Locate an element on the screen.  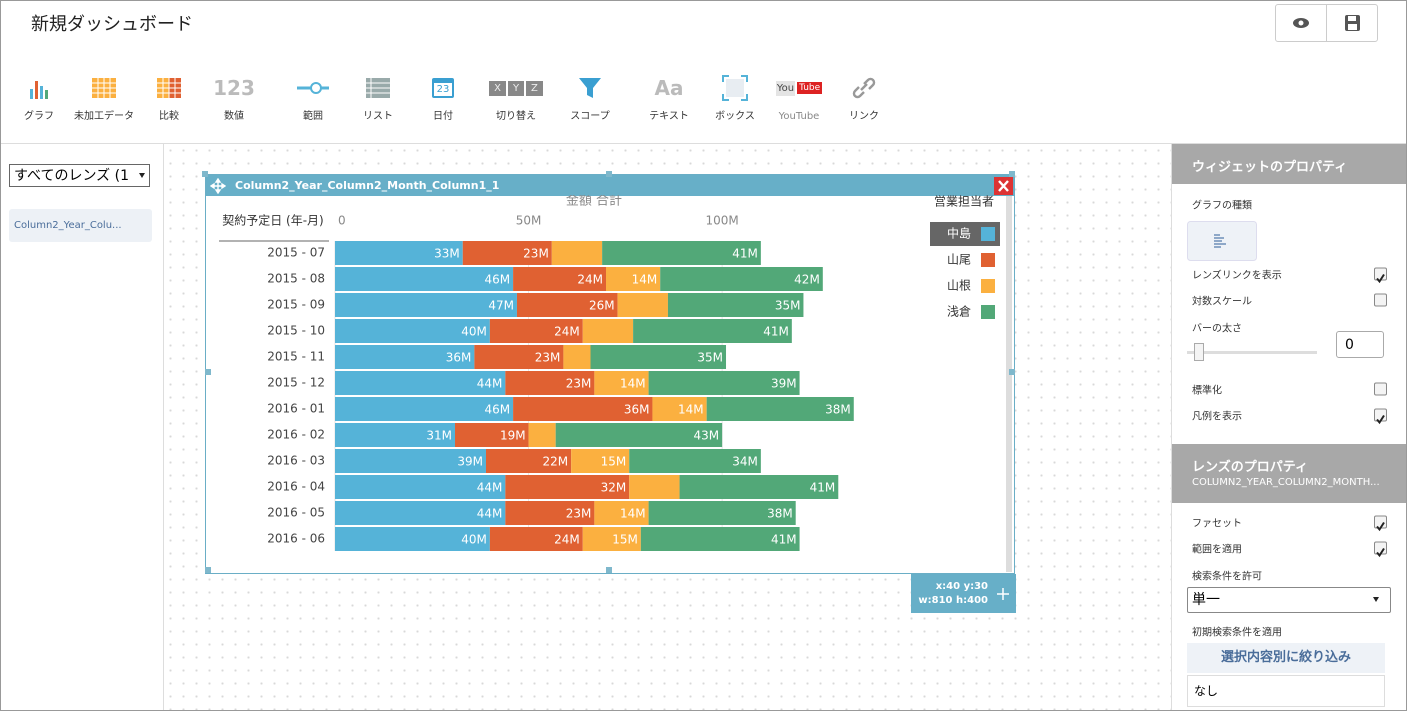
field-label: ファセット is located at coordinates (1217, 524).